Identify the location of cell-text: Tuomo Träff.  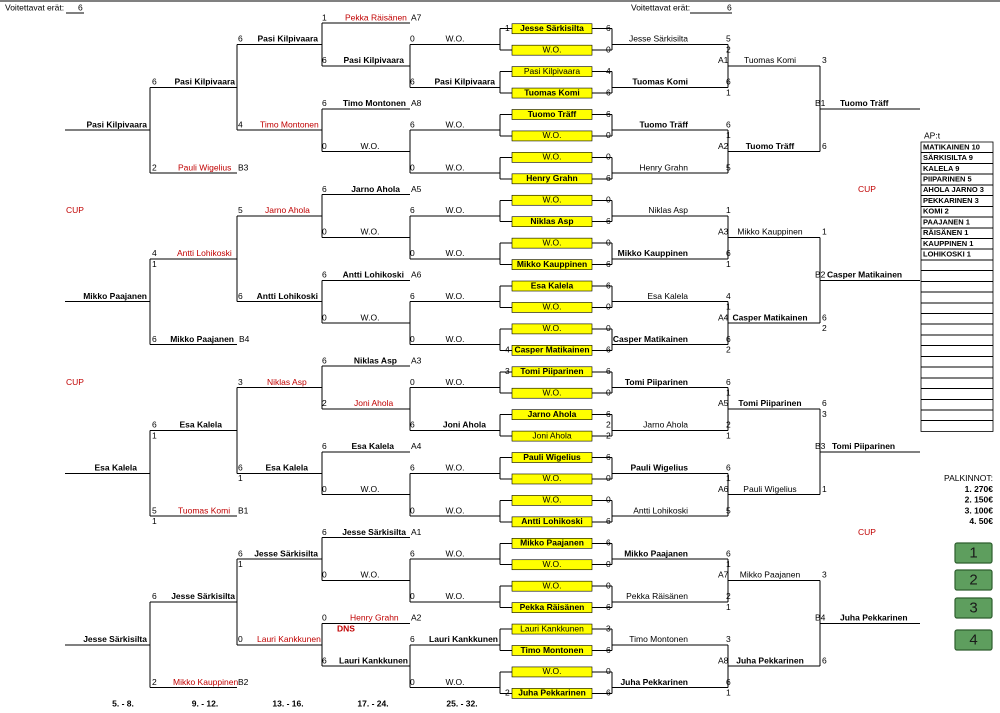
(864, 103).